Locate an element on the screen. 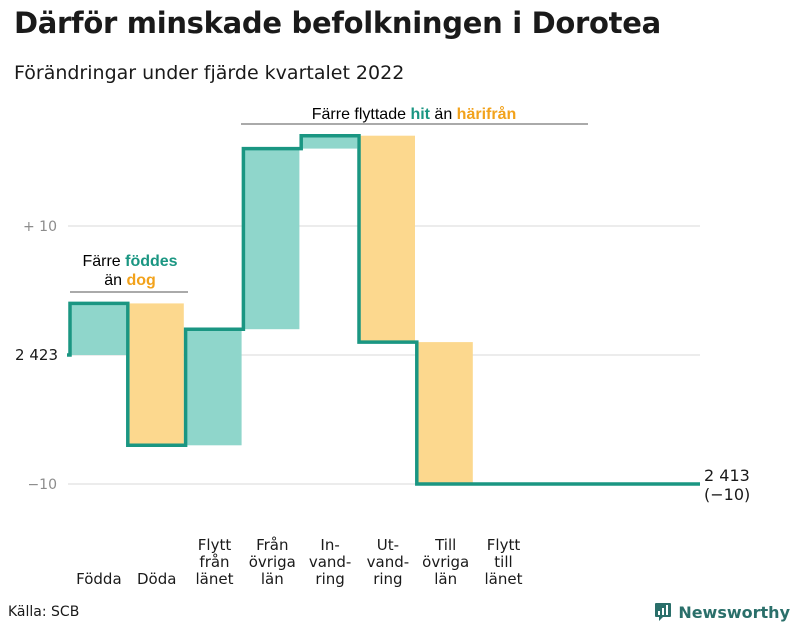  chart-subtitle: Förändringar under fjärde kvartalet 2022 is located at coordinates (209, 73).